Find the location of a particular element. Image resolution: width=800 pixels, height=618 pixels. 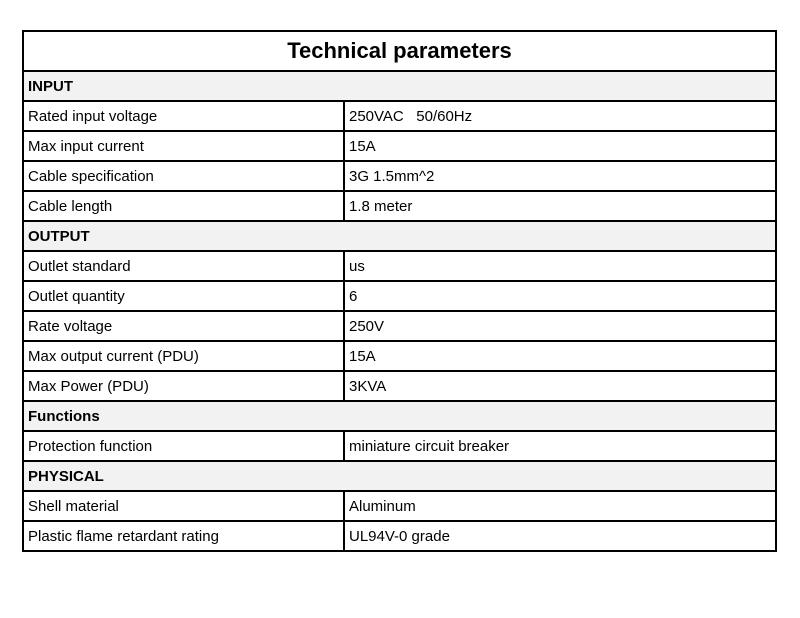

section-heading: PHYSICAL is located at coordinates (399, 476).